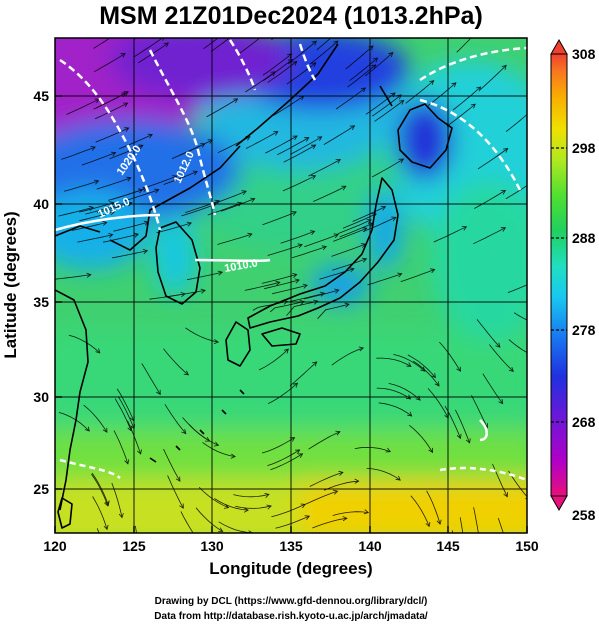 Image resolution: width=599 pixels, height=625 pixels. What do you see at coordinates (527, 546) in the screenshot?
I see `x-tick-label: 150` at bounding box center [527, 546].